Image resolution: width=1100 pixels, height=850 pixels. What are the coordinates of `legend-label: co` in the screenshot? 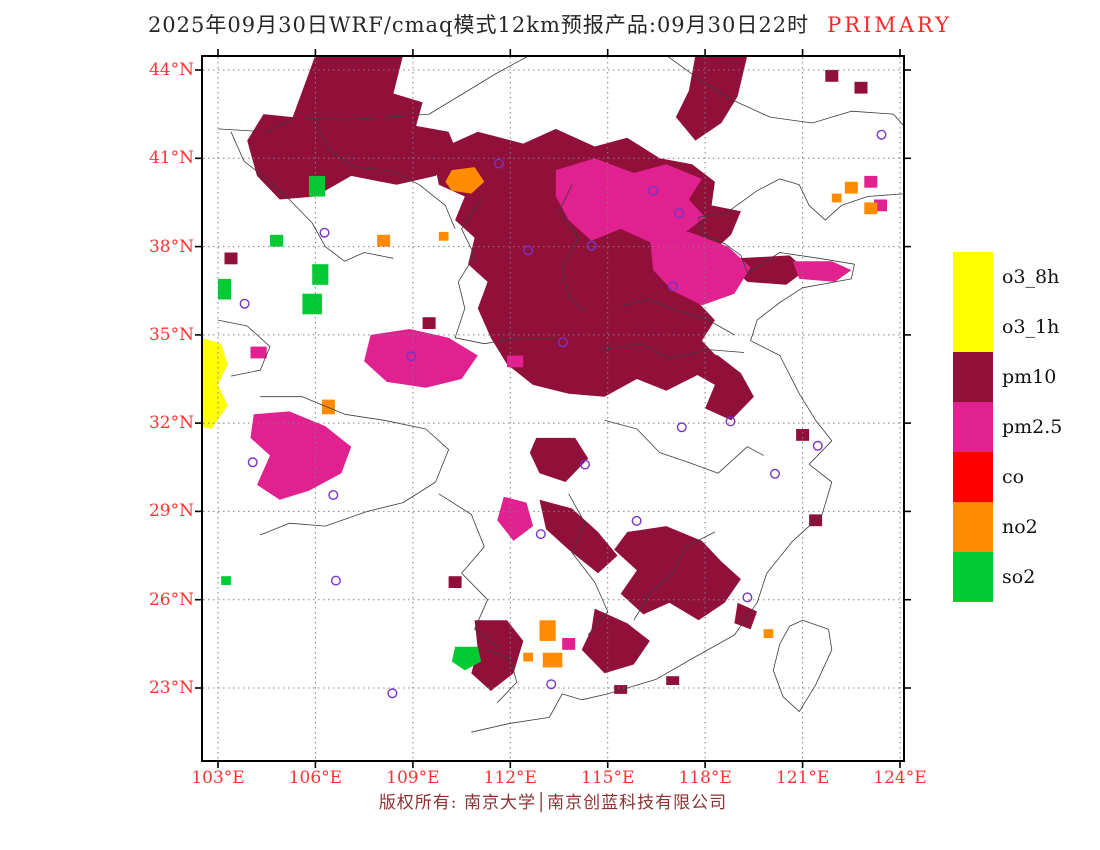 It's located at (1013, 477).